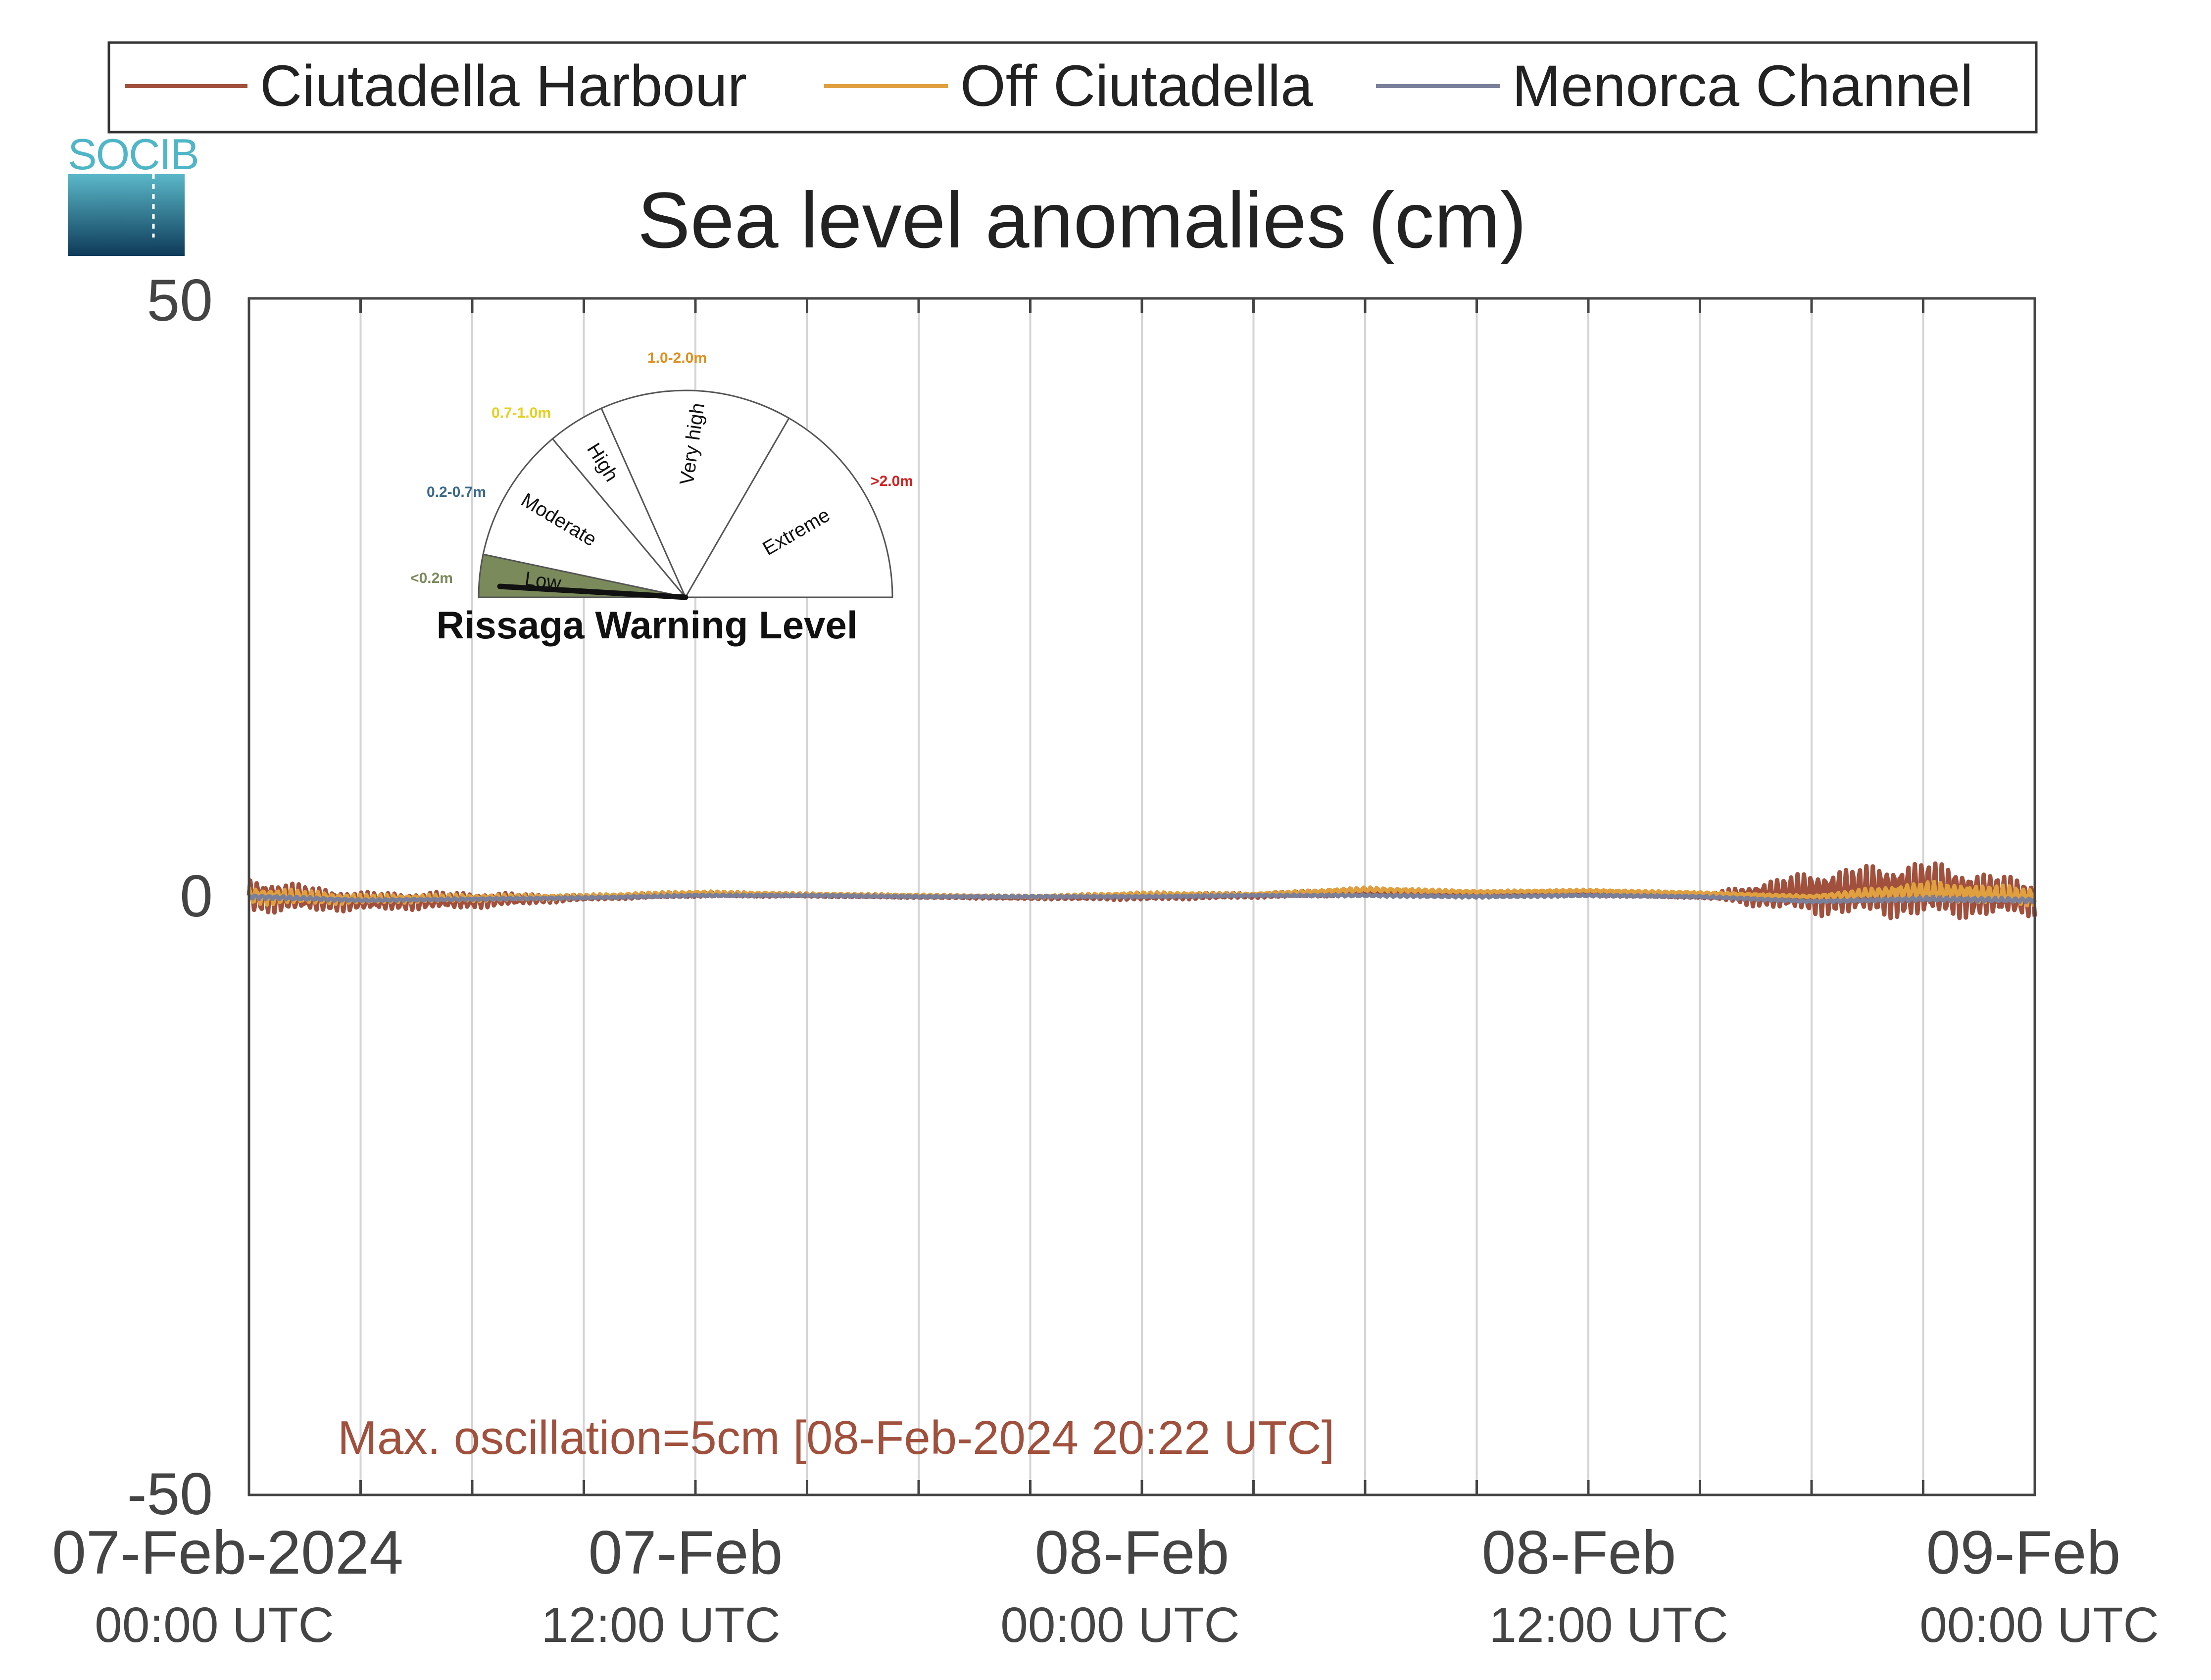  What do you see at coordinates (133, 154) in the screenshot?
I see `logo-text: SOCIB` at bounding box center [133, 154].